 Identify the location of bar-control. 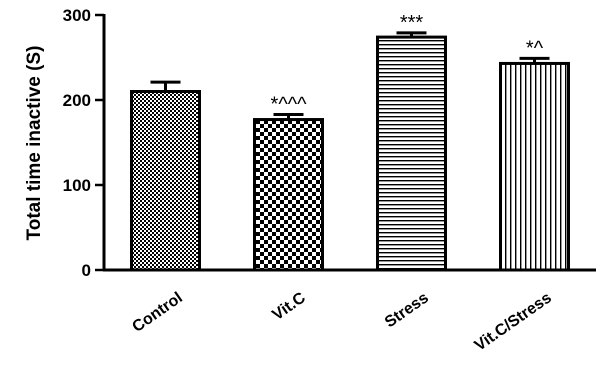
(165, 180).